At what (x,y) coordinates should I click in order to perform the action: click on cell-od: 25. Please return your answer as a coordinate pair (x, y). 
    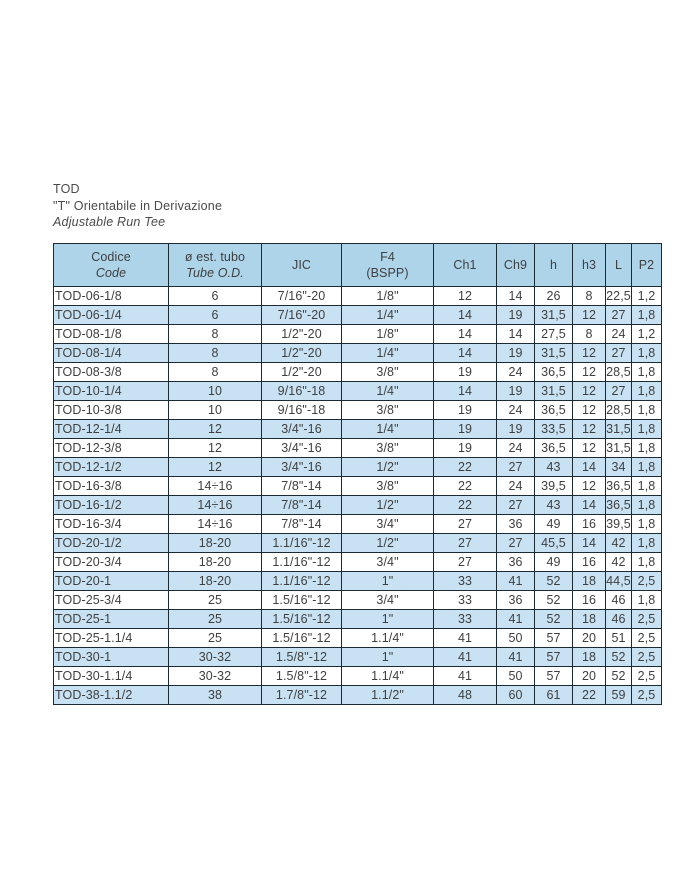
    Looking at the image, I should click on (215, 619).